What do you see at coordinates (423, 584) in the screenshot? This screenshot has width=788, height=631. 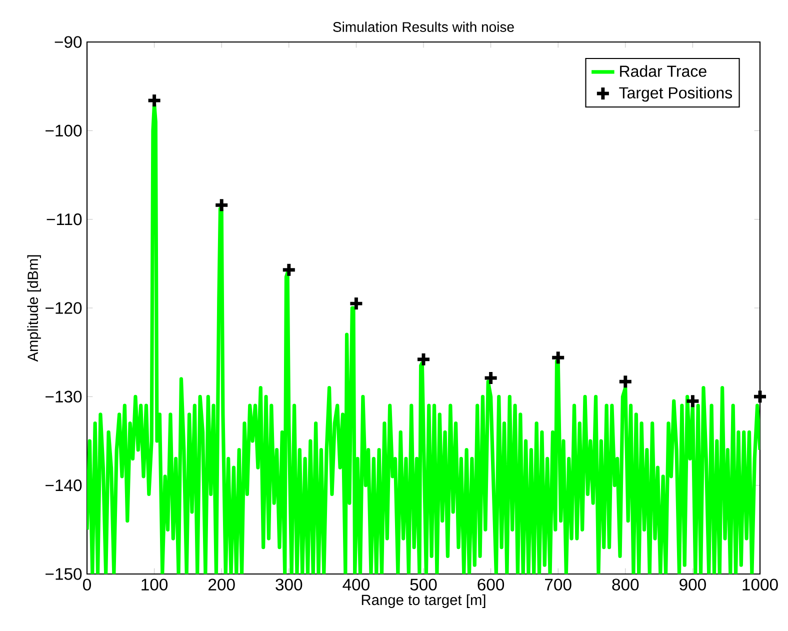 I see `x-tick-label: 500` at bounding box center [423, 584].